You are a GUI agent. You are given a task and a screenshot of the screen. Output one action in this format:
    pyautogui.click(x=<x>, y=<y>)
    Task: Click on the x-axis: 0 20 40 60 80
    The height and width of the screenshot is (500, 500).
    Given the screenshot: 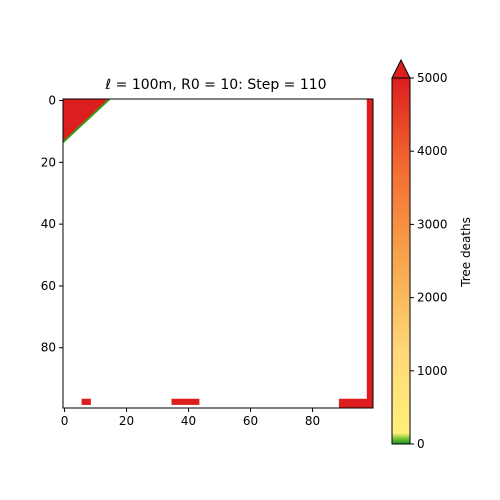 What is the action you would take?
    pyautogui.click(x=190, y=418)
    